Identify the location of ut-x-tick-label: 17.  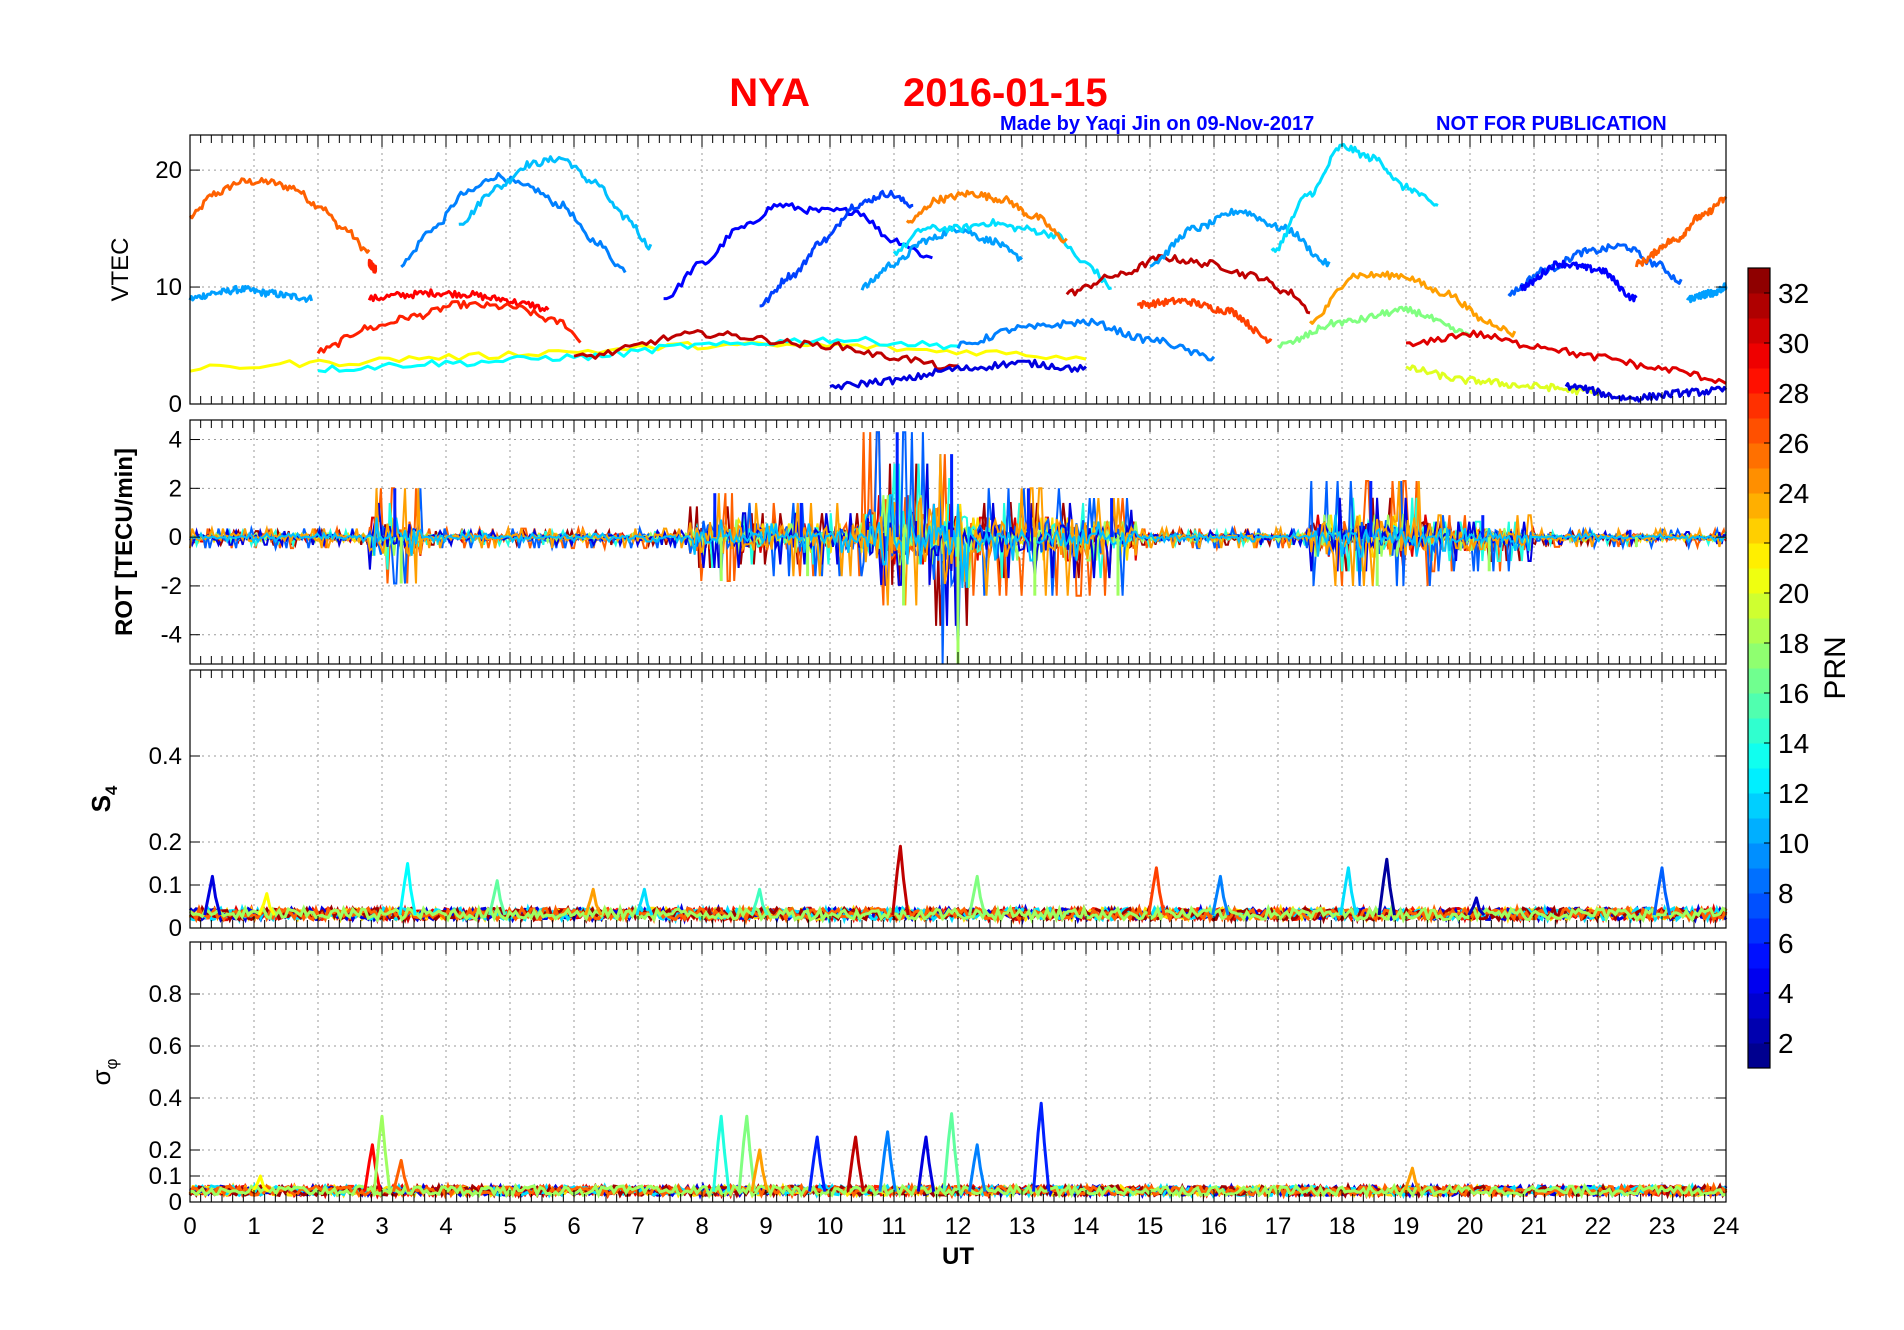
(1278, 1226).